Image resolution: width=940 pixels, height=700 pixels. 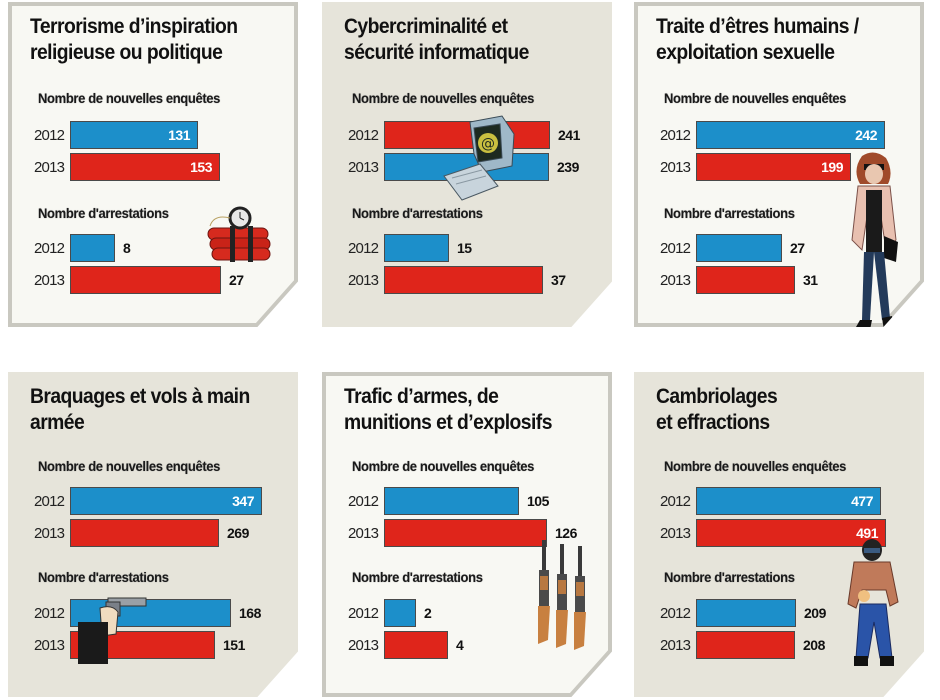 What do you see at coordinates (436, 52) in the screenshot?
I see `chart-title-line: sécurité informatique` at bounding box center [436, 52].